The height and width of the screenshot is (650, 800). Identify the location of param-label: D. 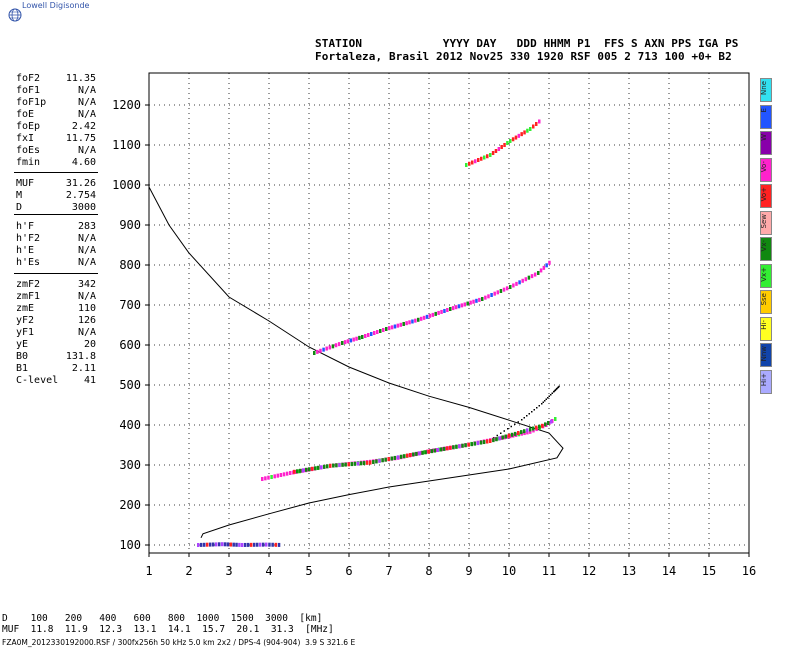
(19, 207).